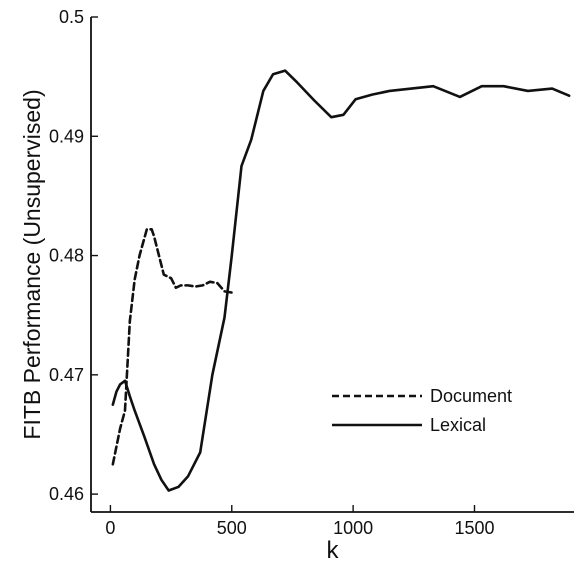 This screenshot has width=583, height=569. What do you see at coordinates (66, 494) in the screenshot?
I see `y-tick-label: 0.46` at bounding box center [66, 494].